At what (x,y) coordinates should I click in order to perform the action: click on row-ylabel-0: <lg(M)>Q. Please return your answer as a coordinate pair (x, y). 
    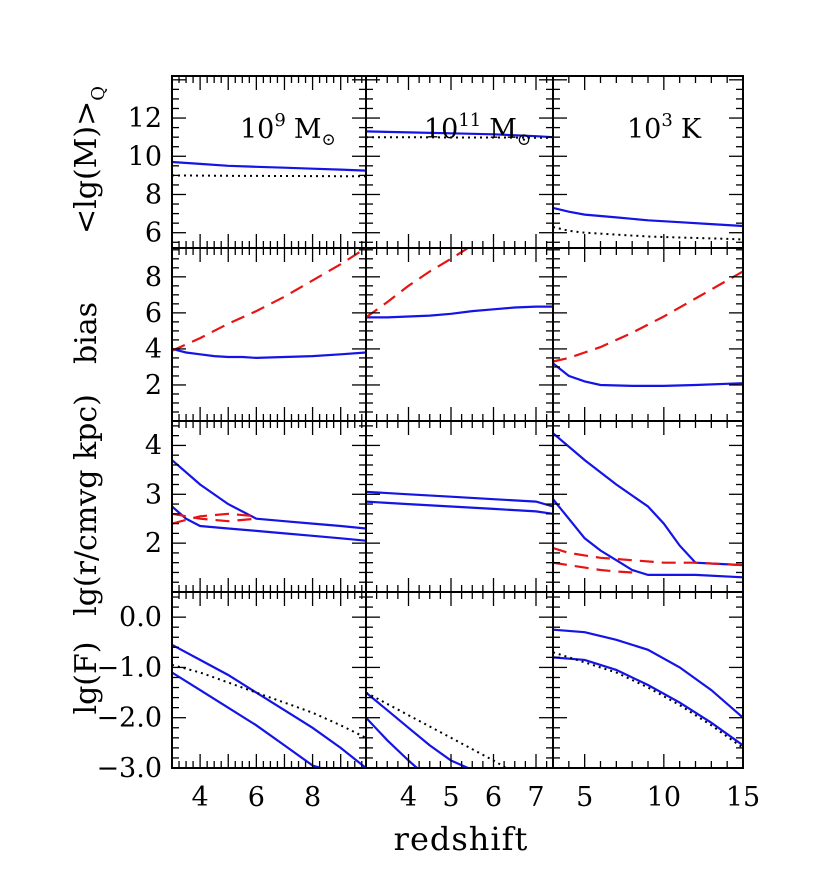
    Looking at the image, I should click on (89, 160).